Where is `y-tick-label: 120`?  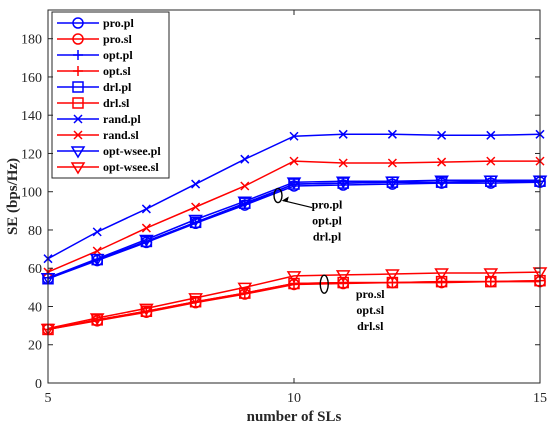
y-tick-label: 120 is located at coordinates (31, 154).